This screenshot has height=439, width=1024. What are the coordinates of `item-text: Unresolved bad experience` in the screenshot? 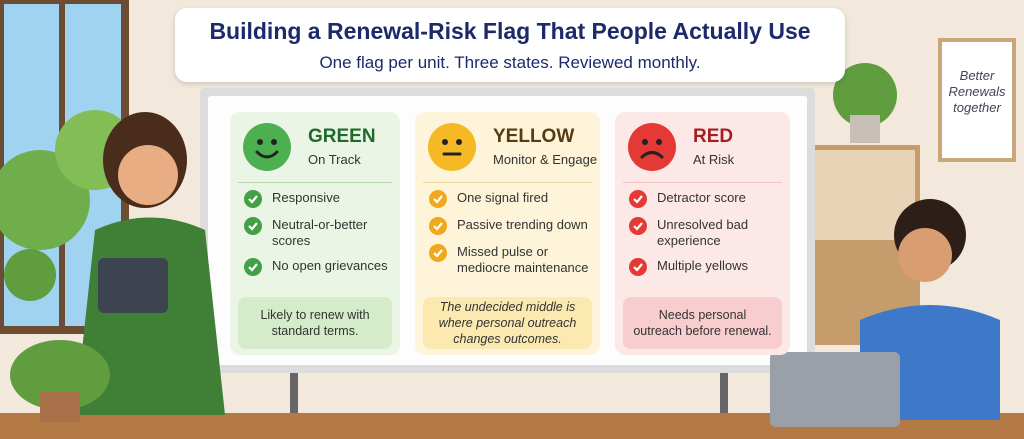 It's located at (703, 232).